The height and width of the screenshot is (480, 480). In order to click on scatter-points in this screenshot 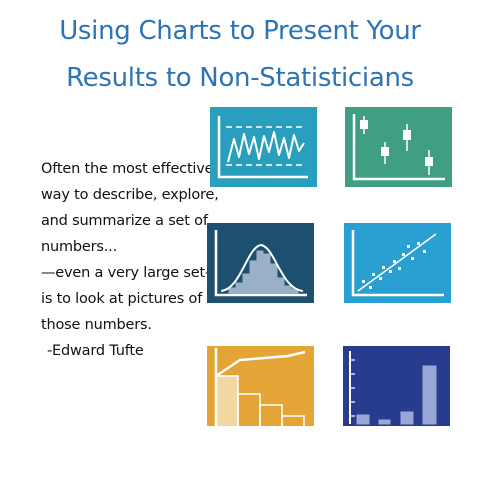, I will do `click(394, 265)`.